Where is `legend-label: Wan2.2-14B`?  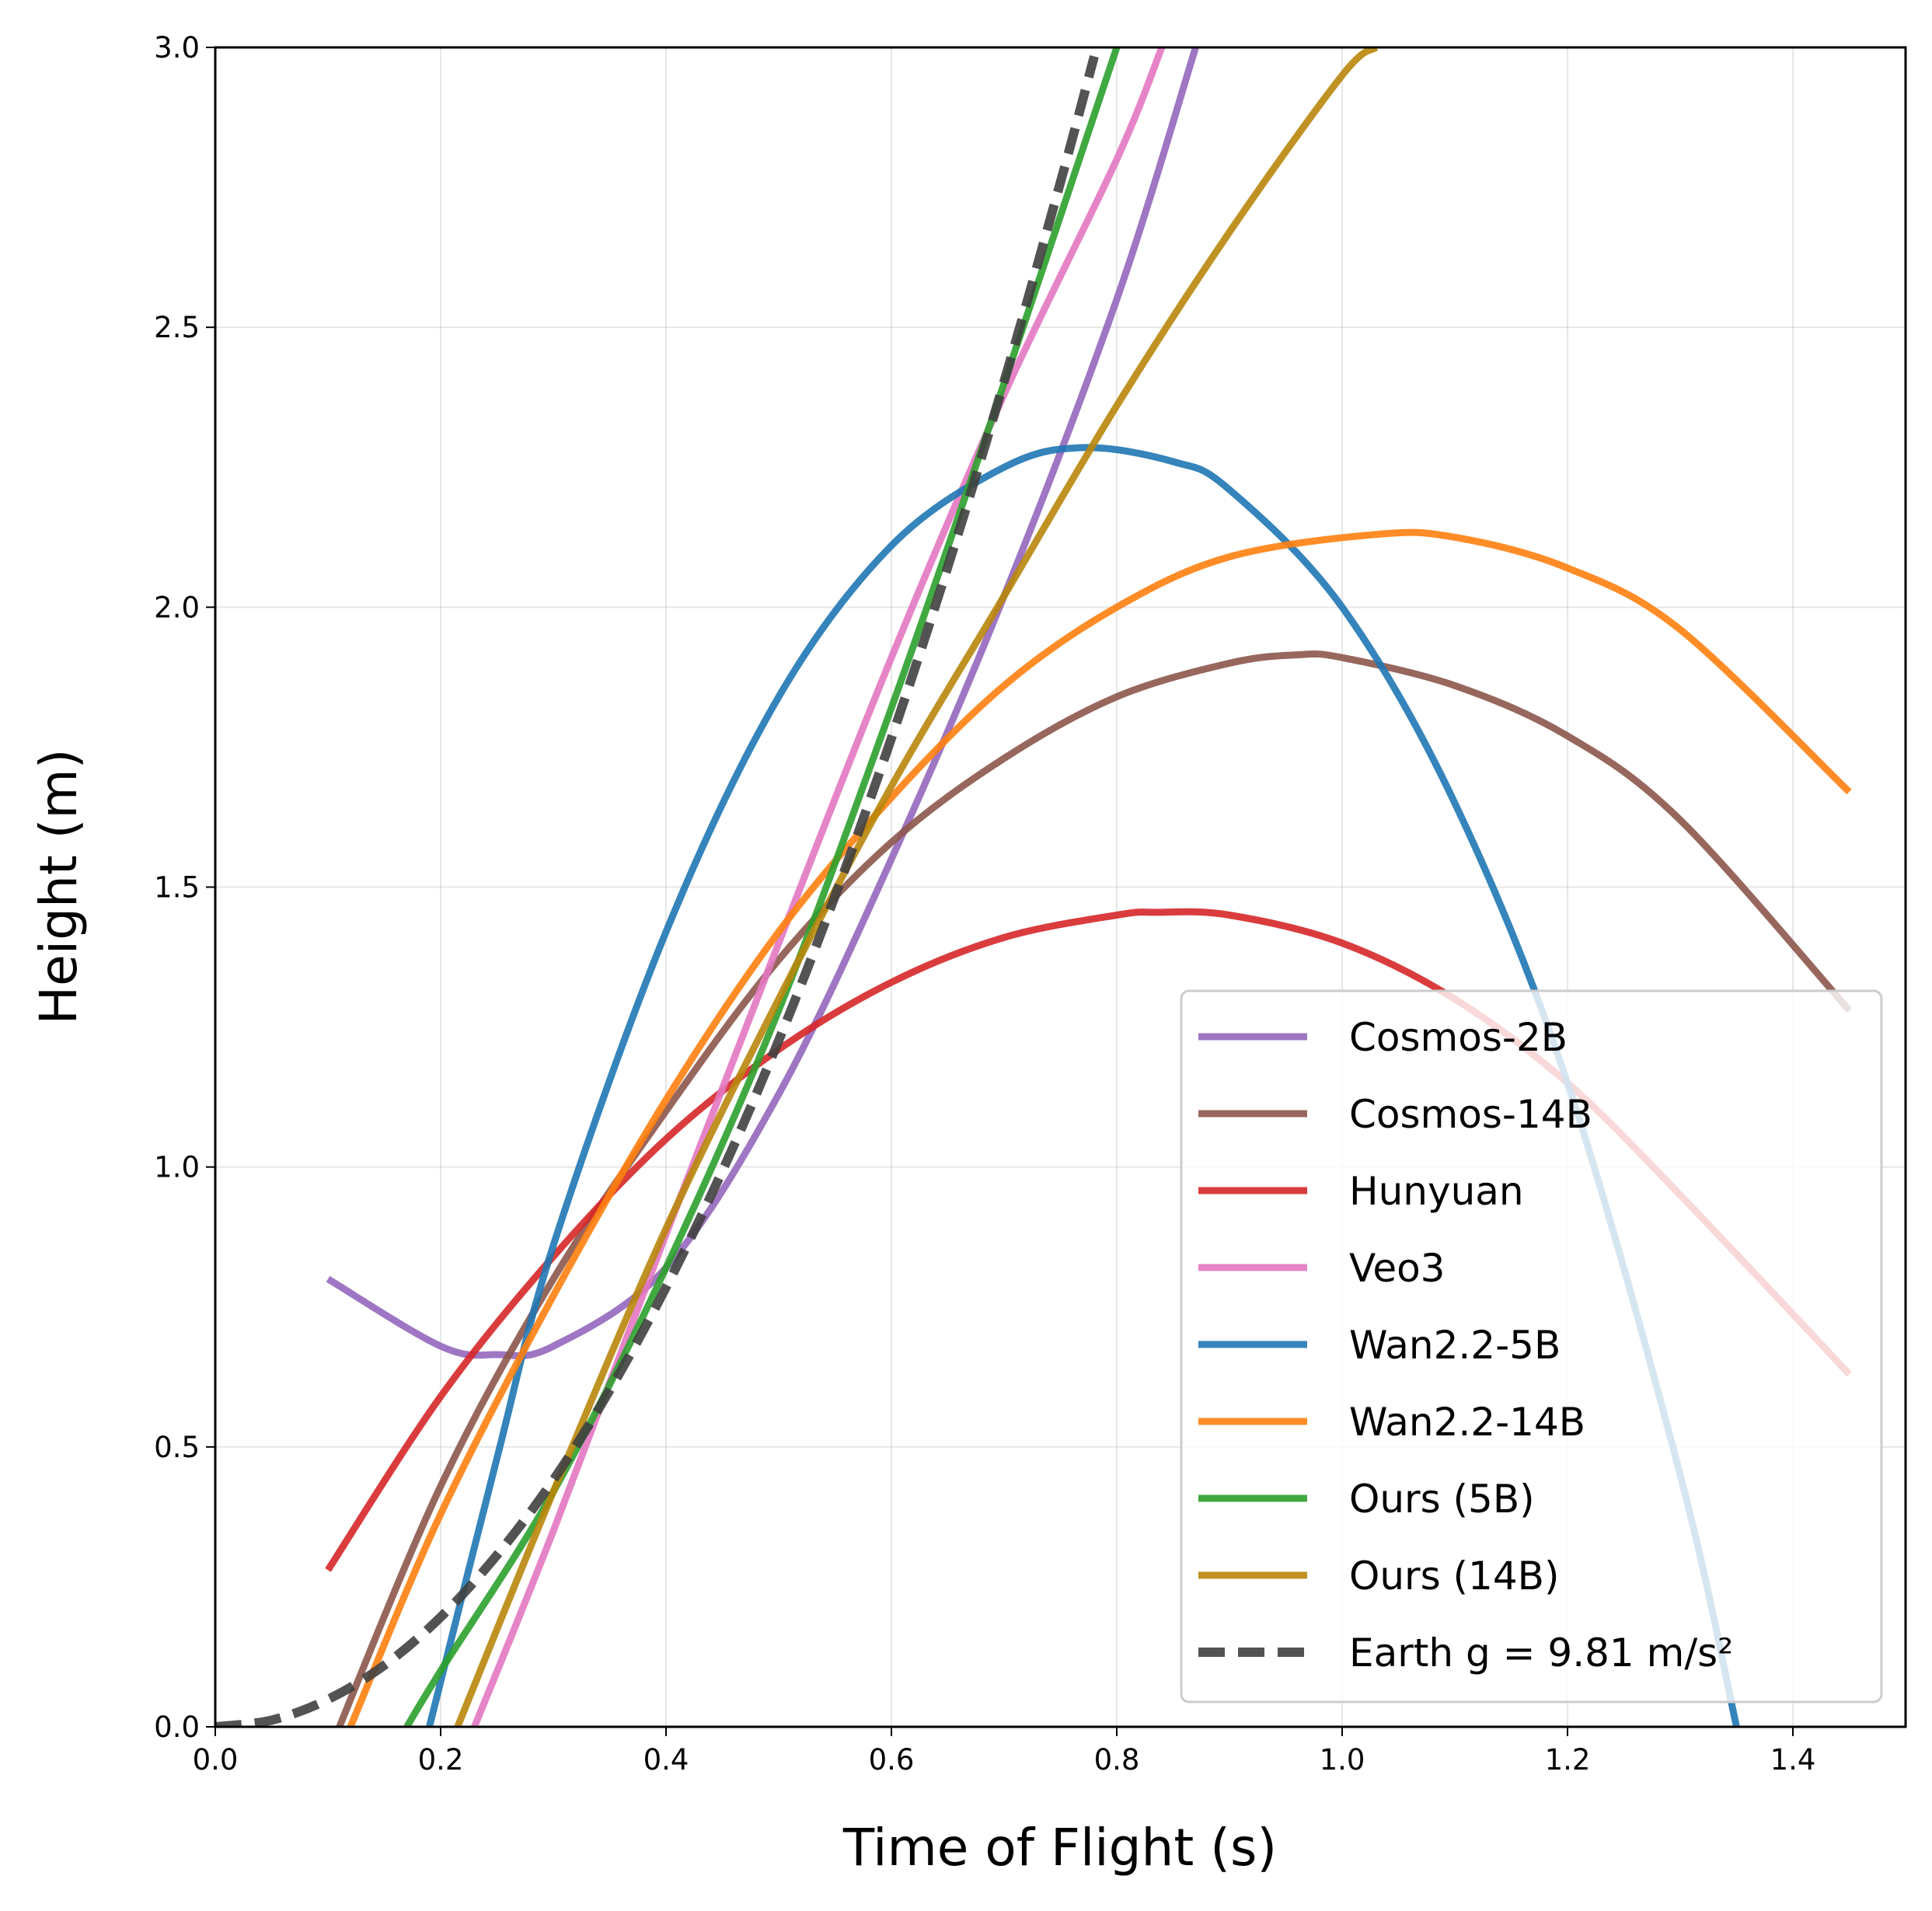
legend-label: Wan2.2-14B is located at coordinates (1467, 1422).